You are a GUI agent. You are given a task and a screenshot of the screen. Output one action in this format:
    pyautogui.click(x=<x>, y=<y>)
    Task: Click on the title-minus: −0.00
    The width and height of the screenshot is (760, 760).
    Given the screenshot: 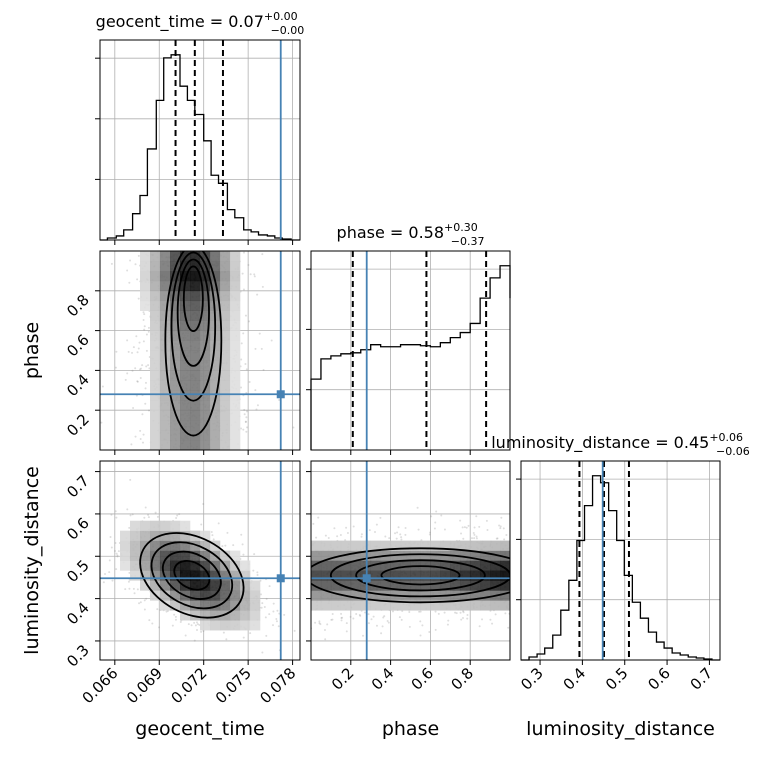 What is the action you would take?
    pyautogui.click(x=288, y=30)
    